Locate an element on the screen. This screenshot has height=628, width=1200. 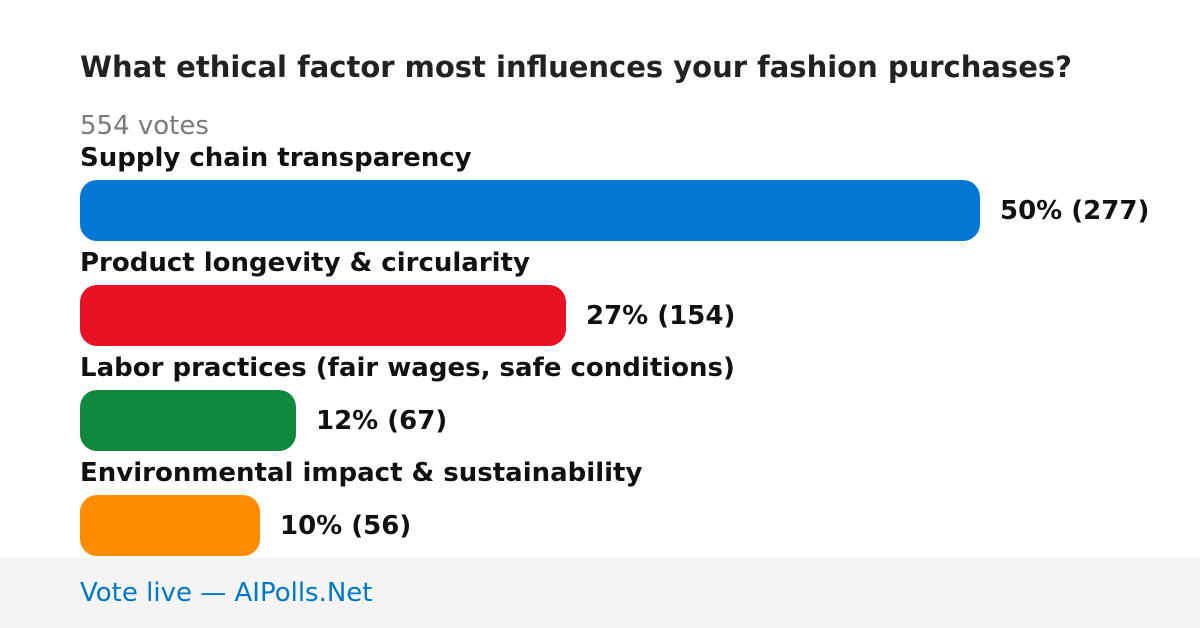
footer: Vote live — AIPolls.Net is located at coordinates (600, 593).